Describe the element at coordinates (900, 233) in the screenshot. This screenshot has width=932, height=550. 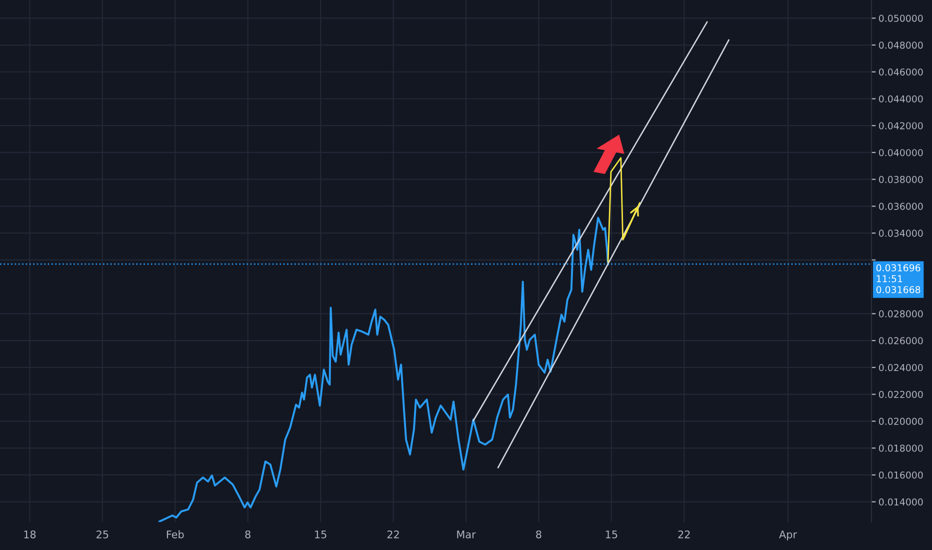
I see `y-tick-label: 0.034000` at that location.